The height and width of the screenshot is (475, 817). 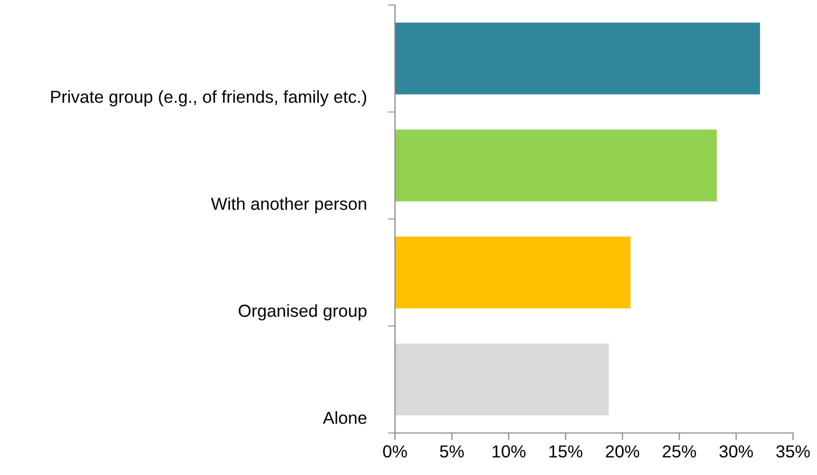 What do you see at coordinates (395, 451) in the screenshot?
I see `x-tick-label: 0%` at bounding box center [395, 451].